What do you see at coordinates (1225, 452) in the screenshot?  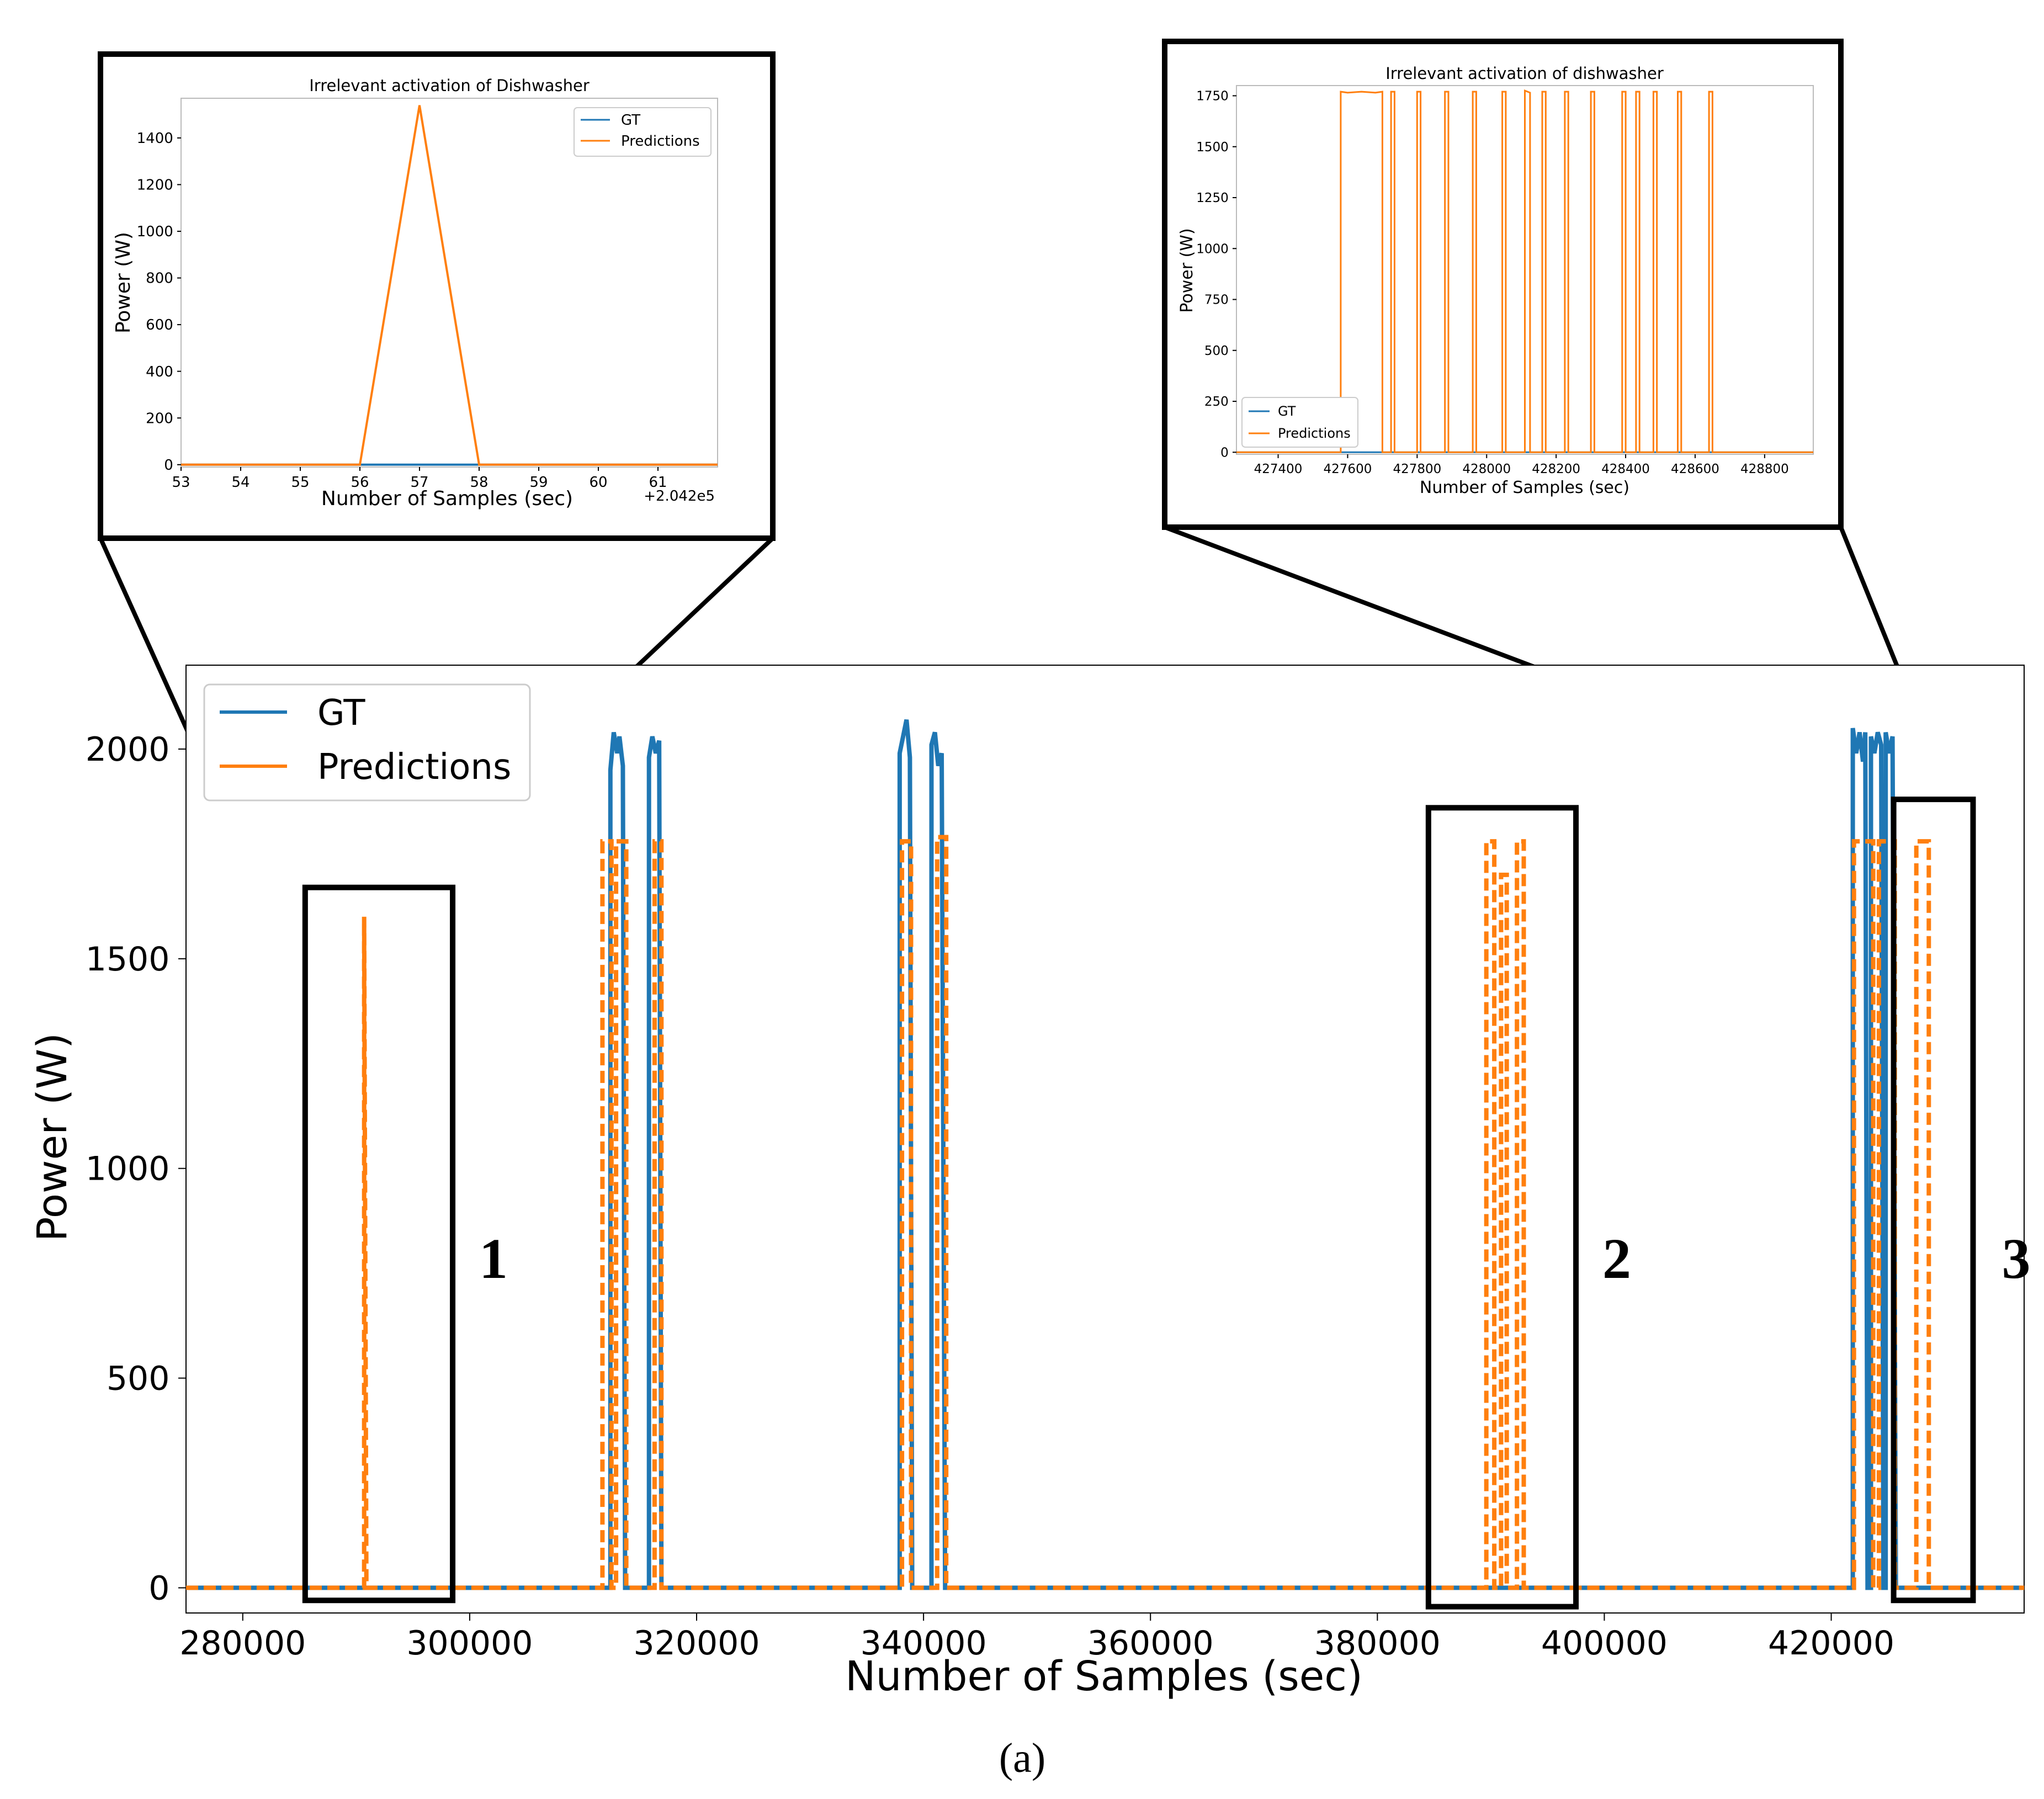 I see `inset-2-y-tick-label: 0` at bounding box center [1225, 452].